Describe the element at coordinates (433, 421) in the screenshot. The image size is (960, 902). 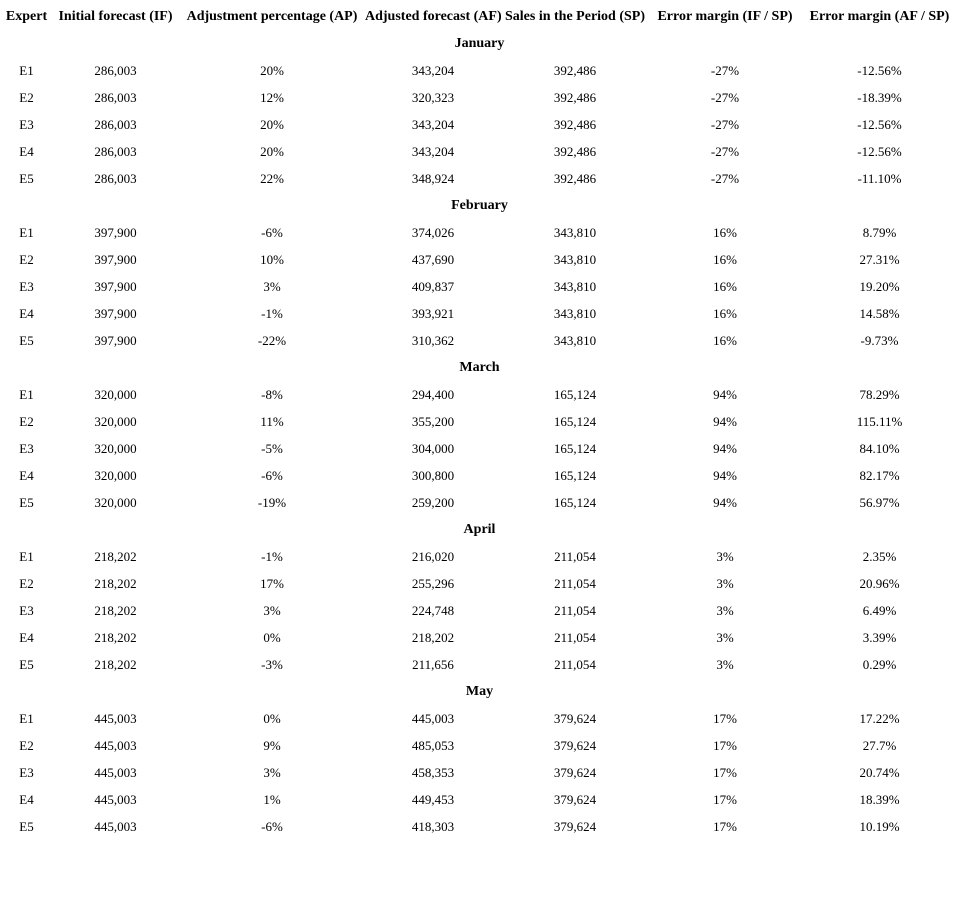
I see `cell-adjusted-forecast: 355,200` at that location.